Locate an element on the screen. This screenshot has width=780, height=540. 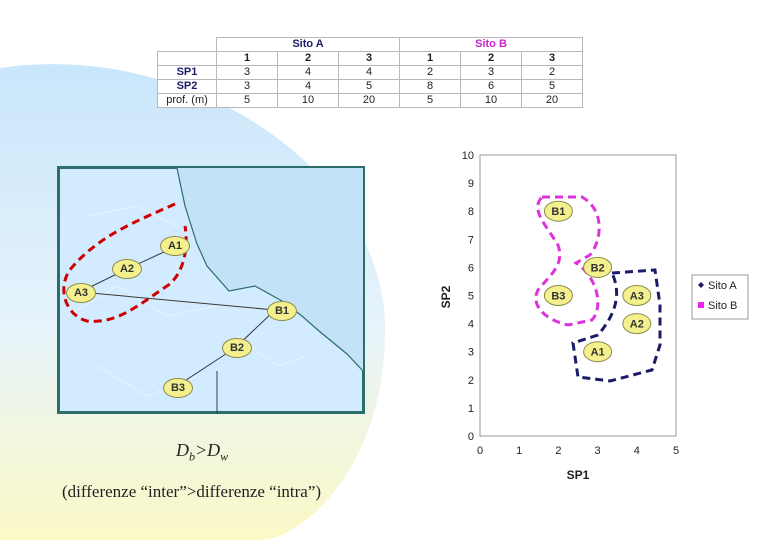
legend-box is located at coordinates (720, 297).